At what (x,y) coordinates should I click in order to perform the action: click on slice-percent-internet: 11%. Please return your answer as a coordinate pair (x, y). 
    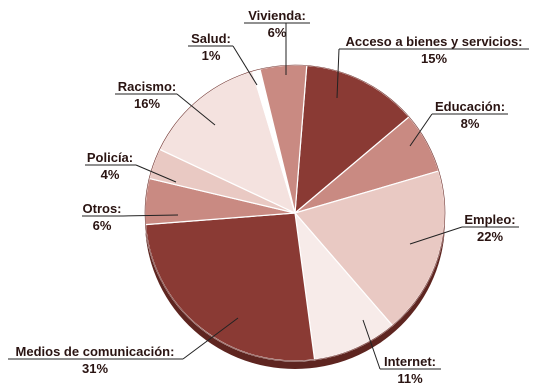
    Looking at the image, I should click on (410, 378).